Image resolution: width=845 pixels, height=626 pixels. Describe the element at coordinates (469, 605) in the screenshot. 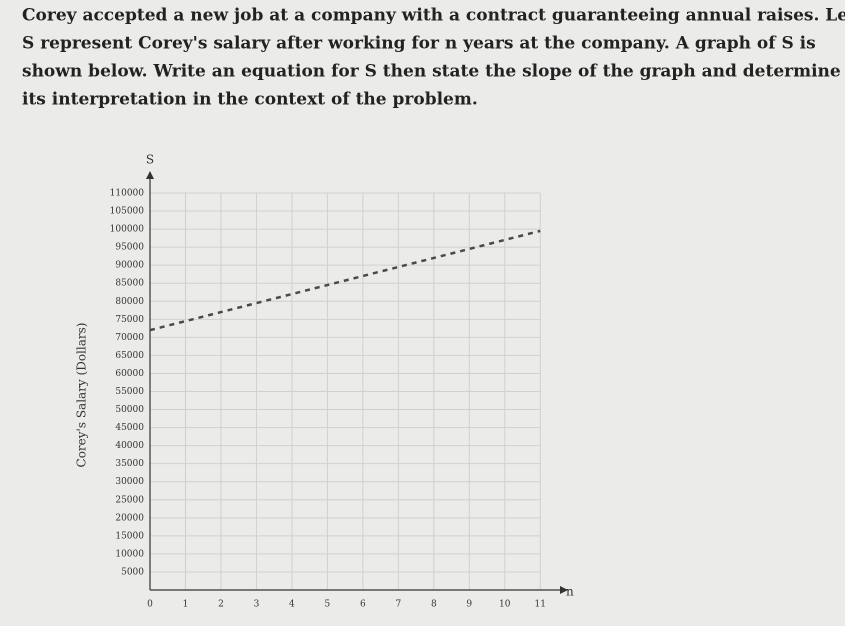

I see `x-tick-label: 9` at that location.